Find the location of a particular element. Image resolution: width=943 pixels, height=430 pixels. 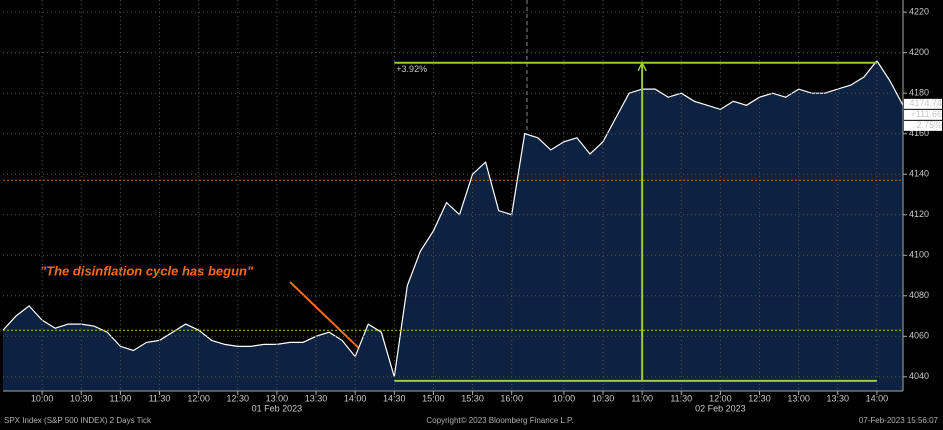

footer-right: 07-Feb-2023 15:56:07 is located at coordinates (899, 420).